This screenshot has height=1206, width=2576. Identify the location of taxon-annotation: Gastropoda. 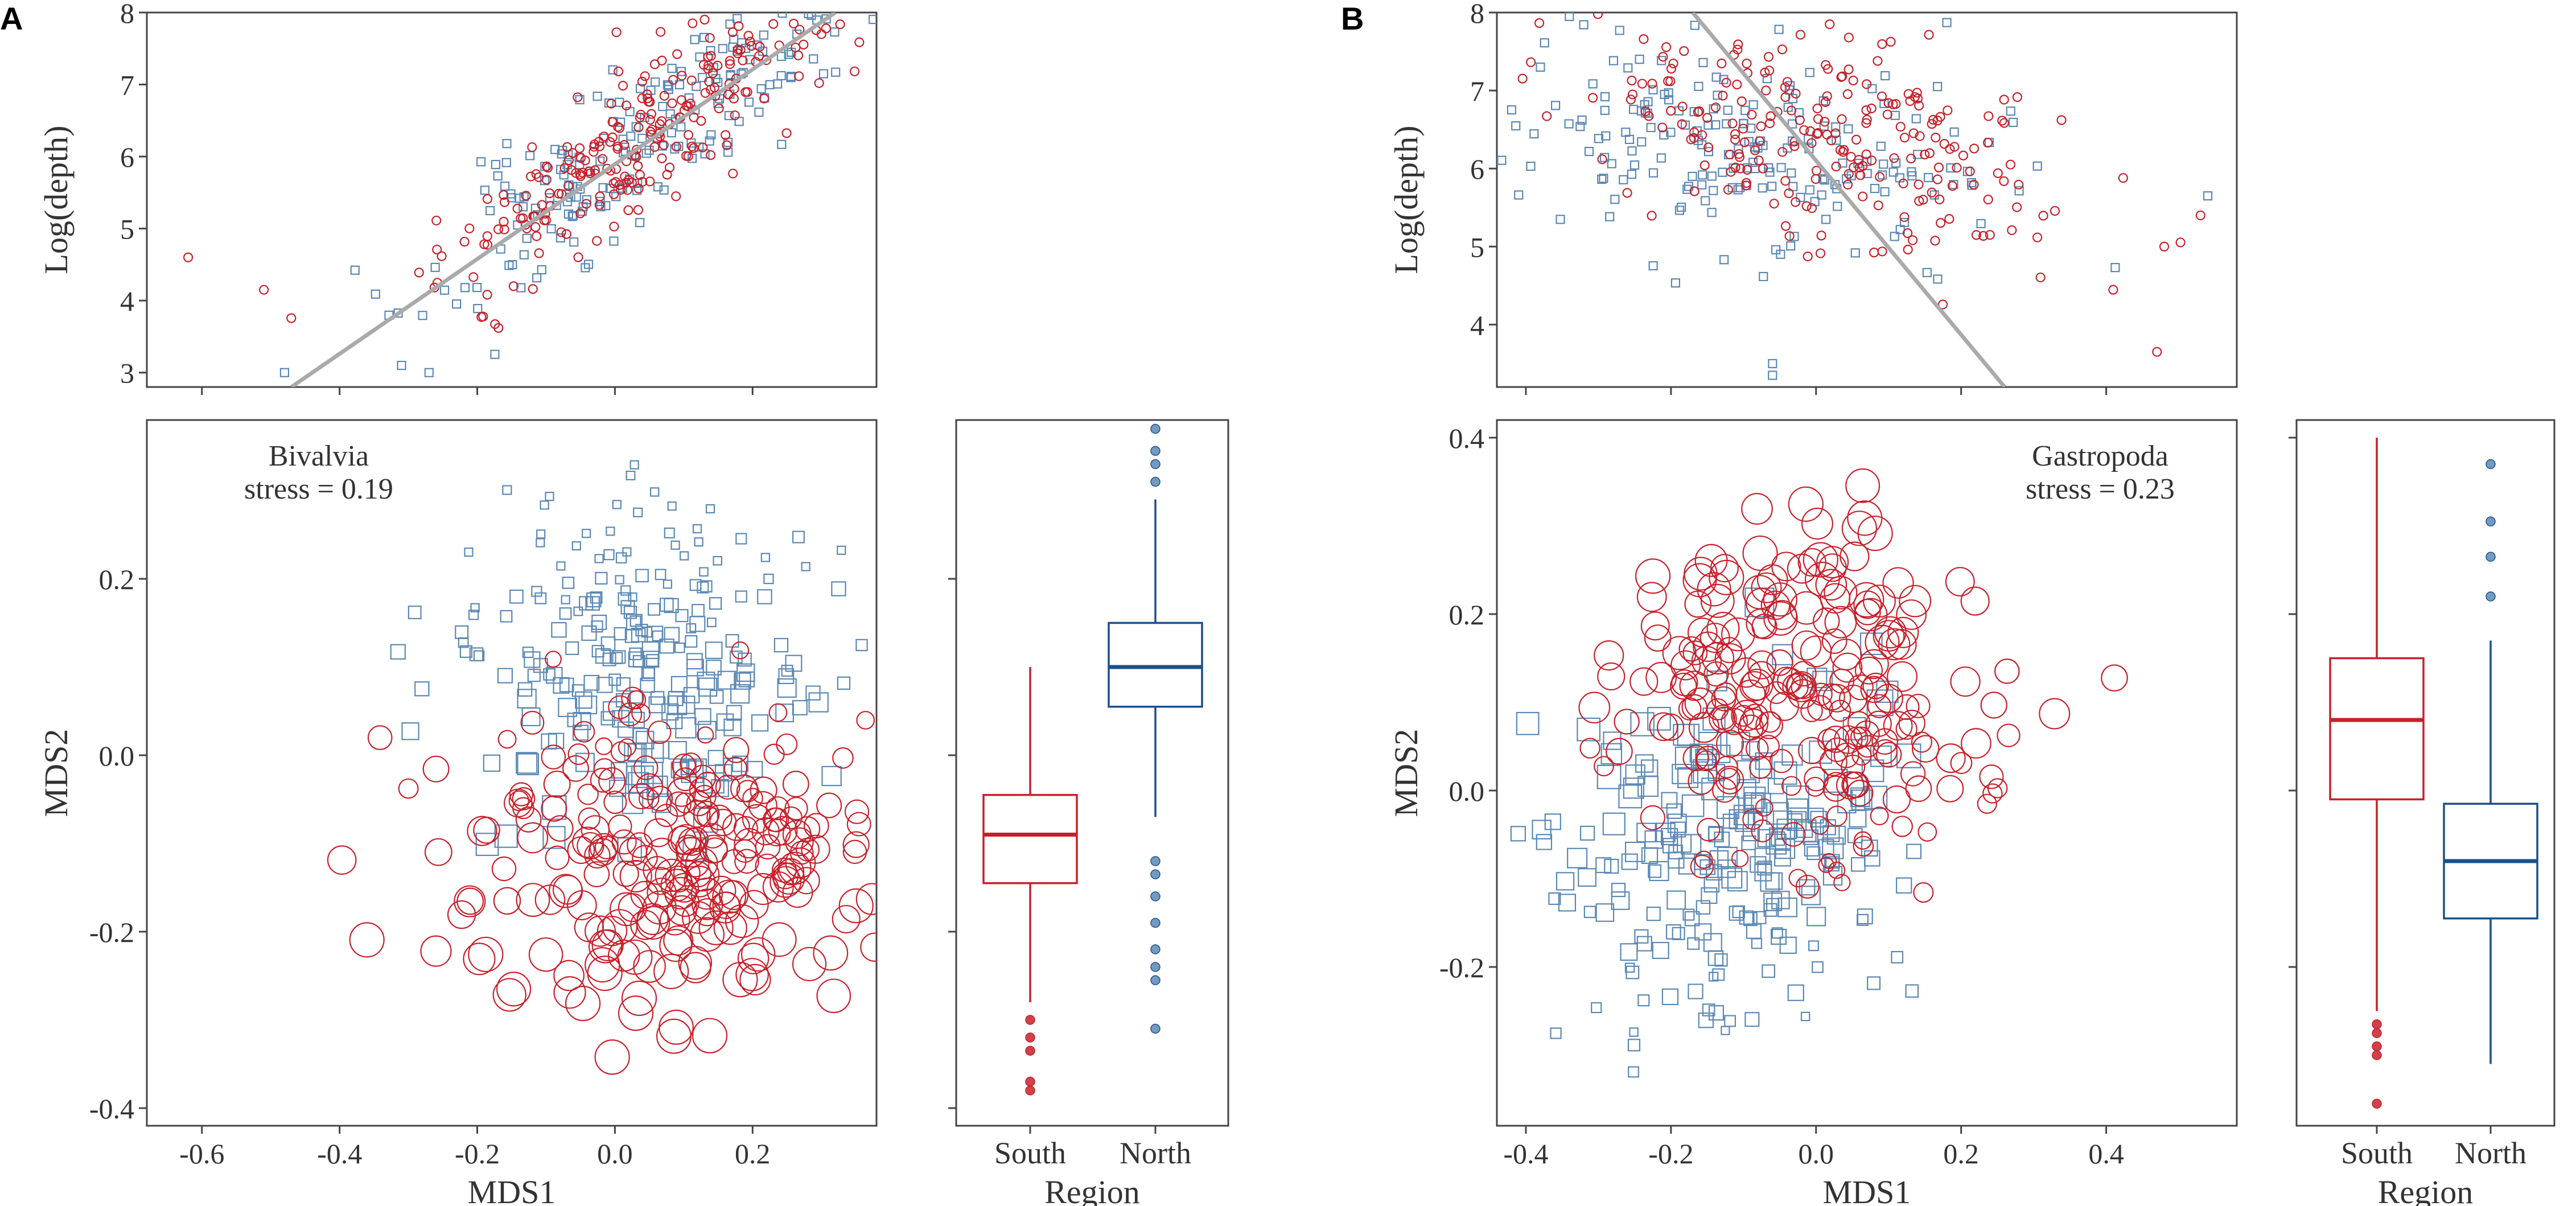
(2100, 456).